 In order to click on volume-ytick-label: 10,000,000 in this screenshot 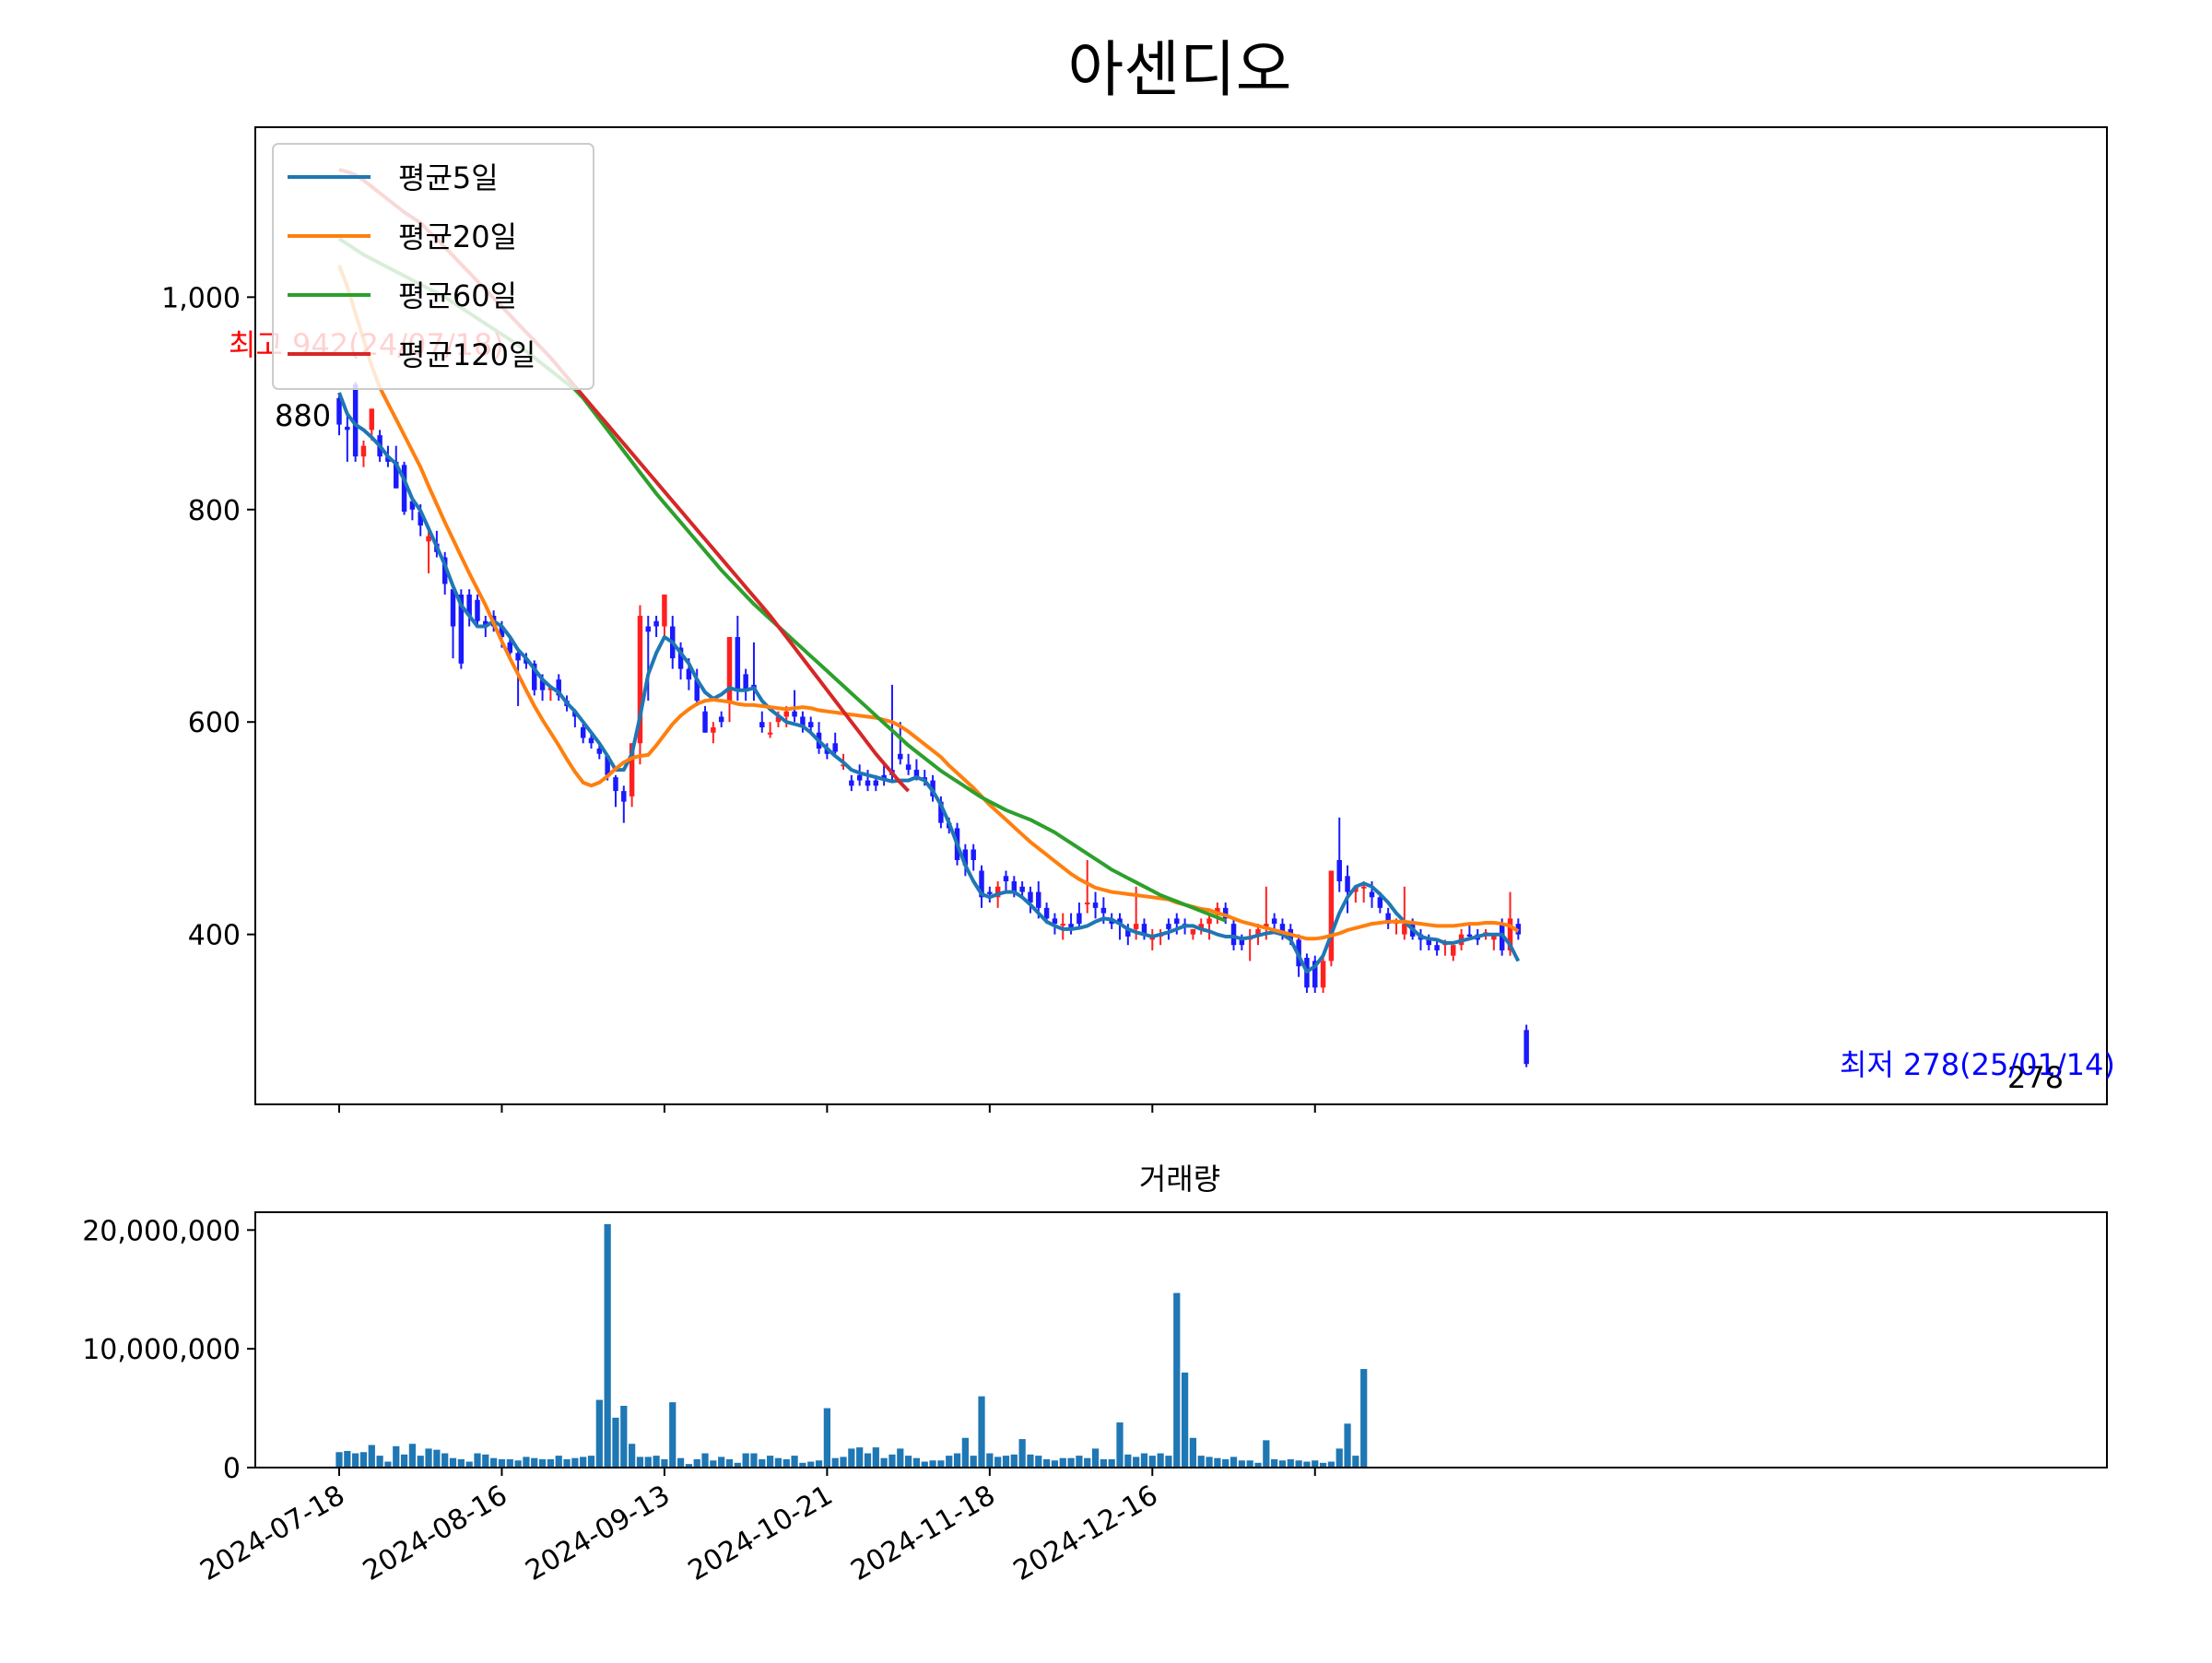, I will do `click(161, 1350)`.